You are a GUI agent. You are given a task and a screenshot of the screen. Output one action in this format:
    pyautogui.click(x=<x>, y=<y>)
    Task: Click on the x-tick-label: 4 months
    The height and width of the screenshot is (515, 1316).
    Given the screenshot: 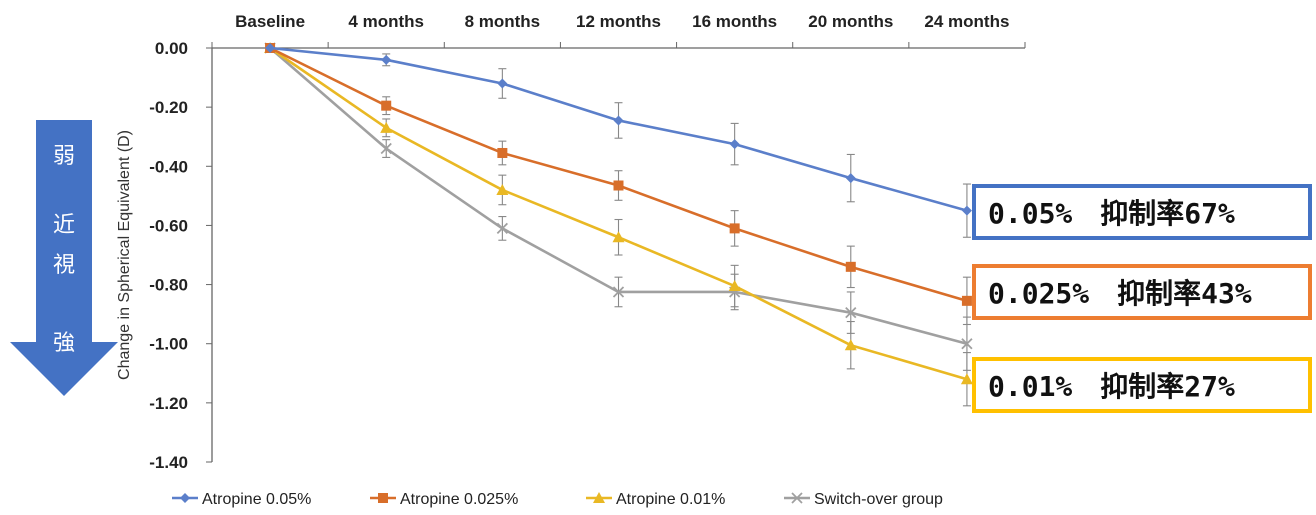 What is the action you would take?
    pyautogui.click(x=386, y=21)
    